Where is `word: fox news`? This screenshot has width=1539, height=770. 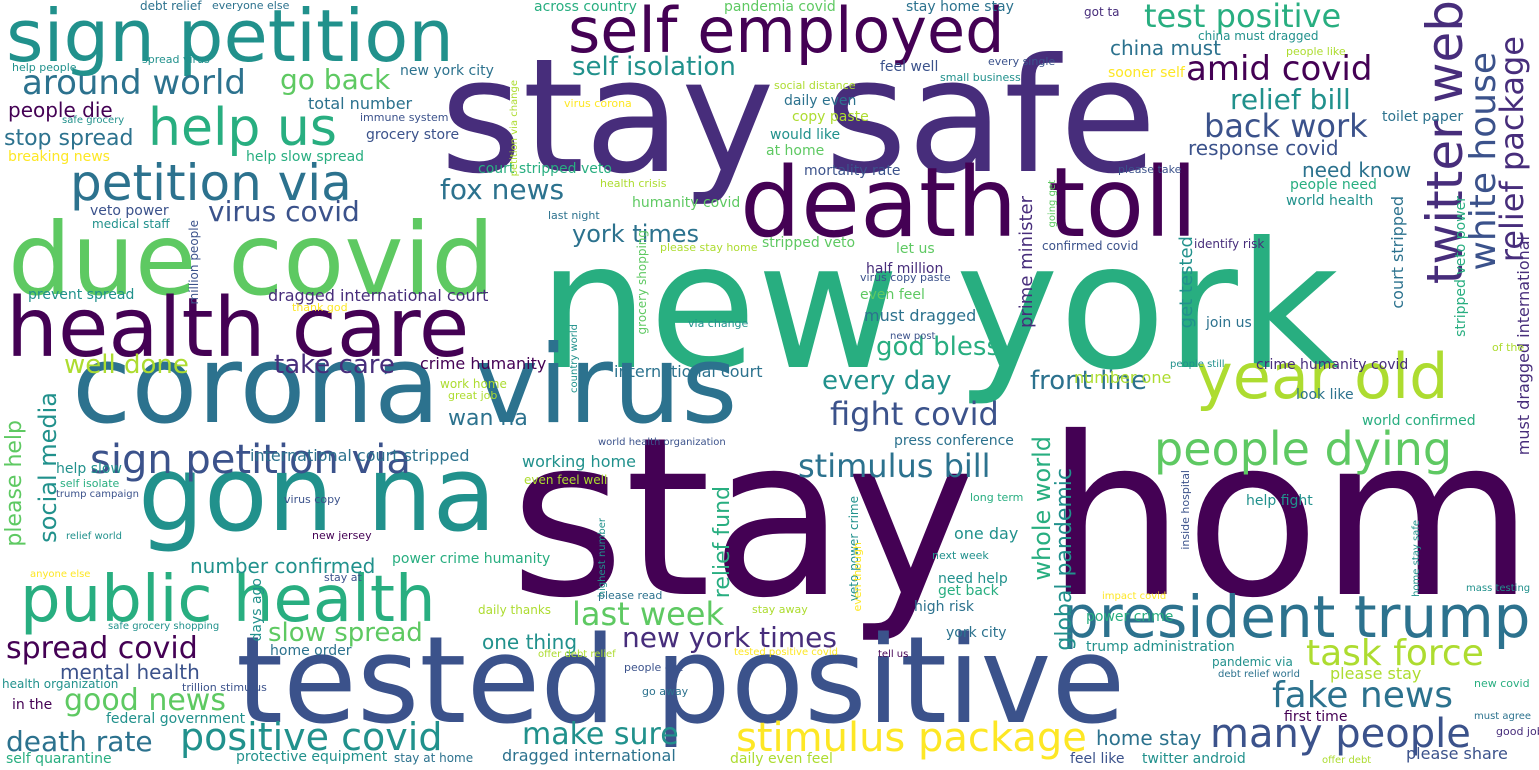
word: fox news is located at coordinates (502, 189).